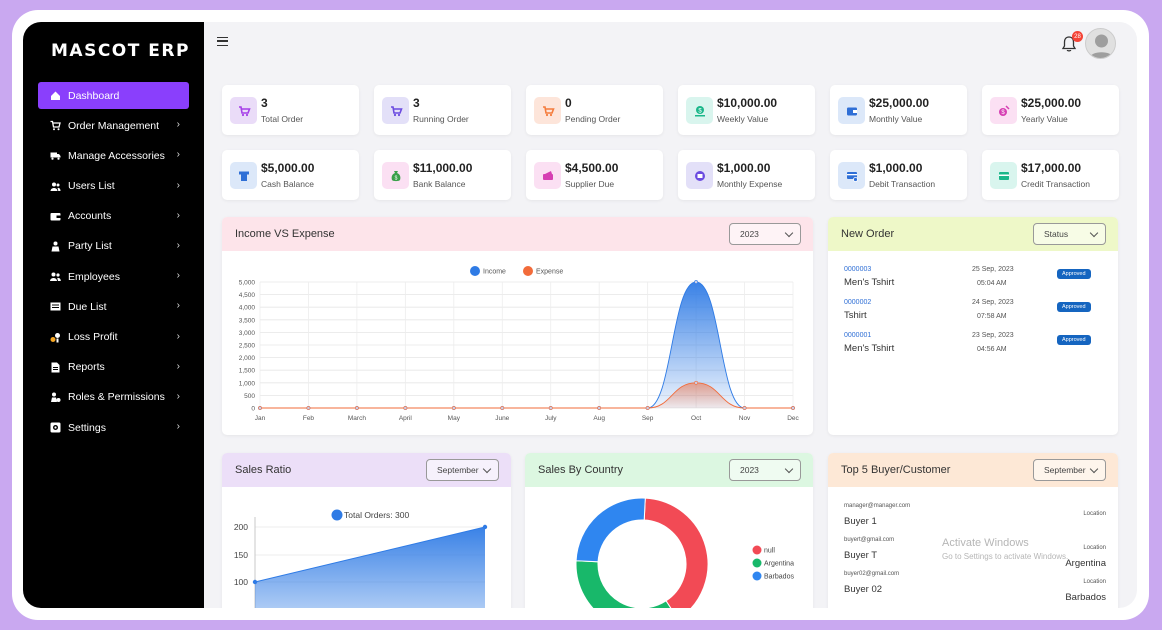 The width and height of the screenshot is (1162, 630). I want to click on sidebar-item-settings: Settings ›, so click(113, 427).